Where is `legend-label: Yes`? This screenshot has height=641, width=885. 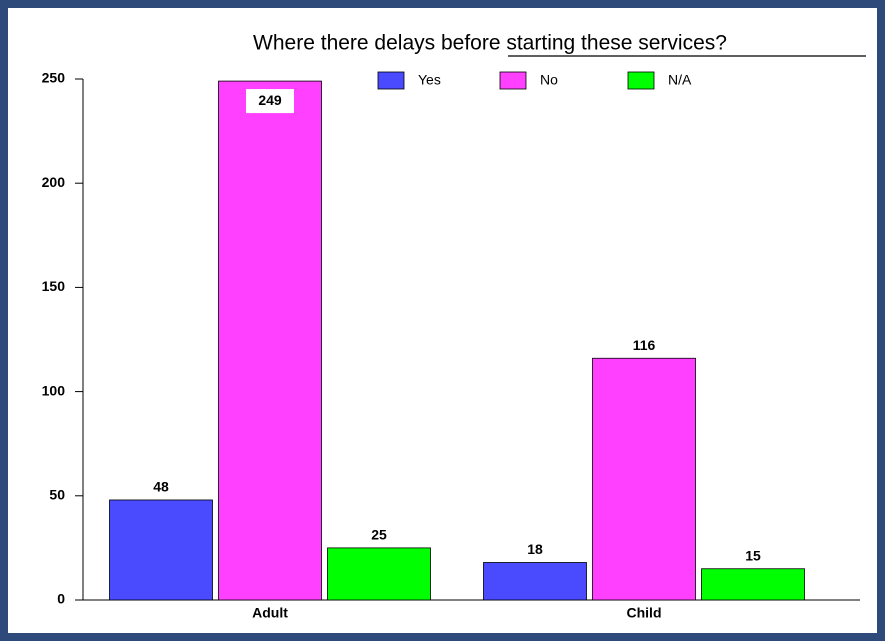
legend-label: Yes is located at coordinates (429, 80).